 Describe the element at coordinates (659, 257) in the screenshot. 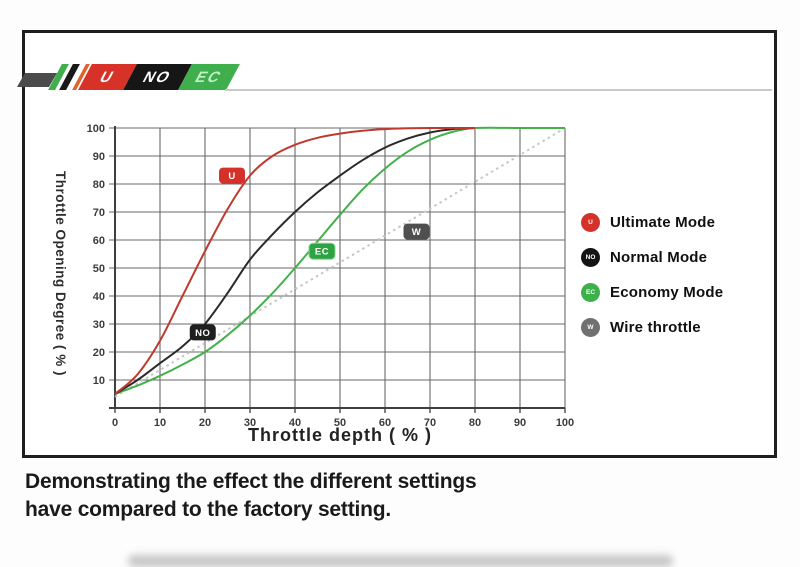

I see `legend-label: Normal Mode` at that location.